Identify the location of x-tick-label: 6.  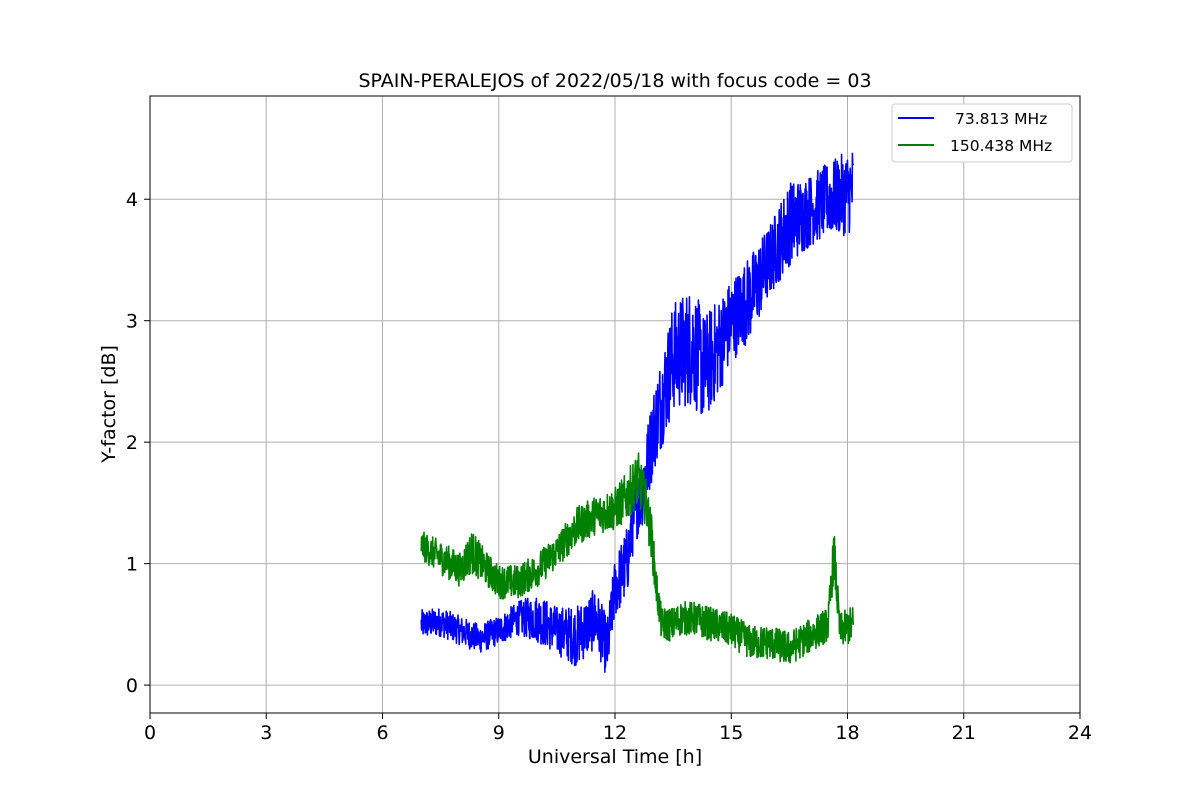
(382, 733).